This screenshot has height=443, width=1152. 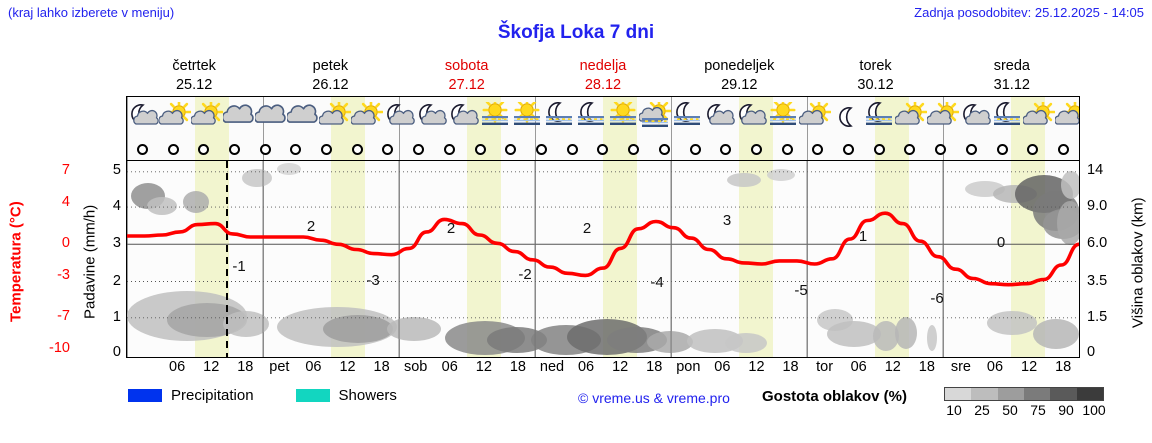 What do you see at coordinates (116, 317) in the screenshot?
I see `axis-tick: 1` at bounding box center [116, 317].